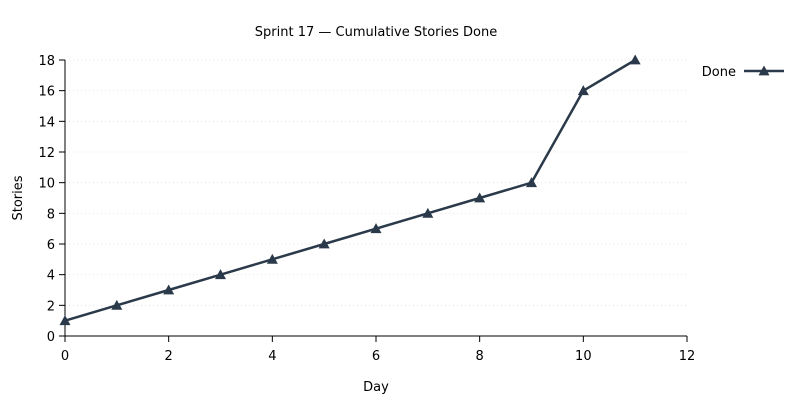  Describe the element at coordinates (46, 61) in the screenshot. I see `y-tick-label: 18` at that location.